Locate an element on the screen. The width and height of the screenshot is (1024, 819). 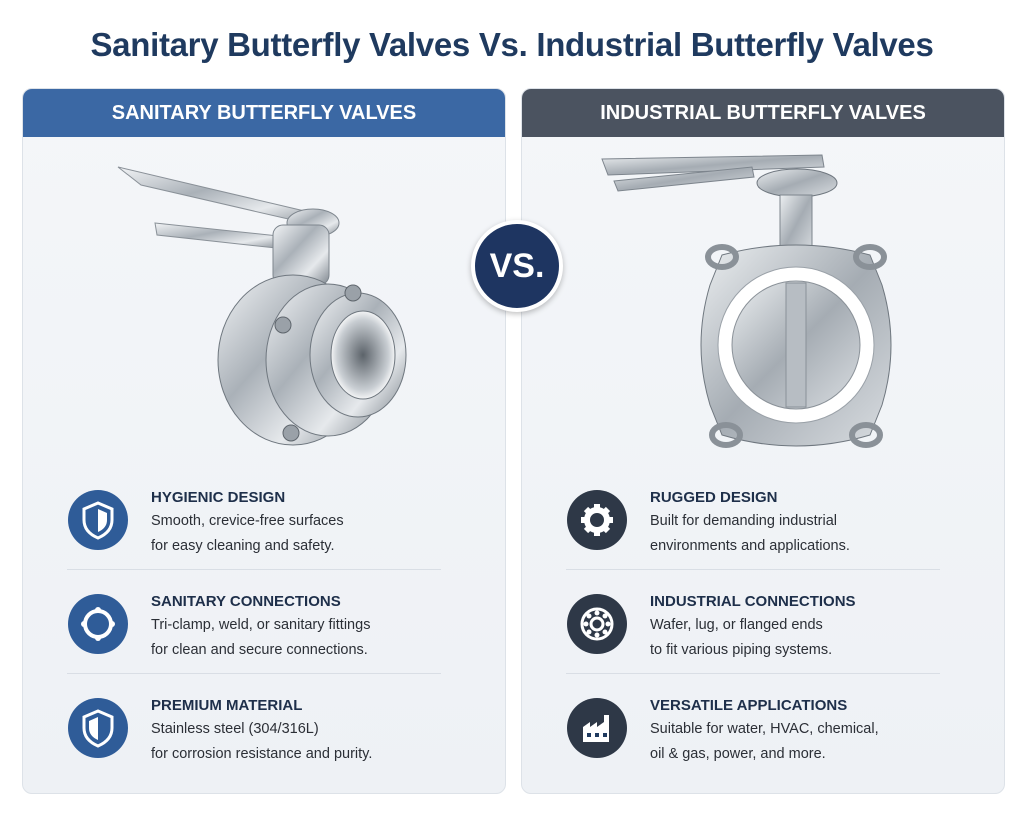
feature-text: Smooth, crevice-free surfaces is located at coordinates (247, 521).